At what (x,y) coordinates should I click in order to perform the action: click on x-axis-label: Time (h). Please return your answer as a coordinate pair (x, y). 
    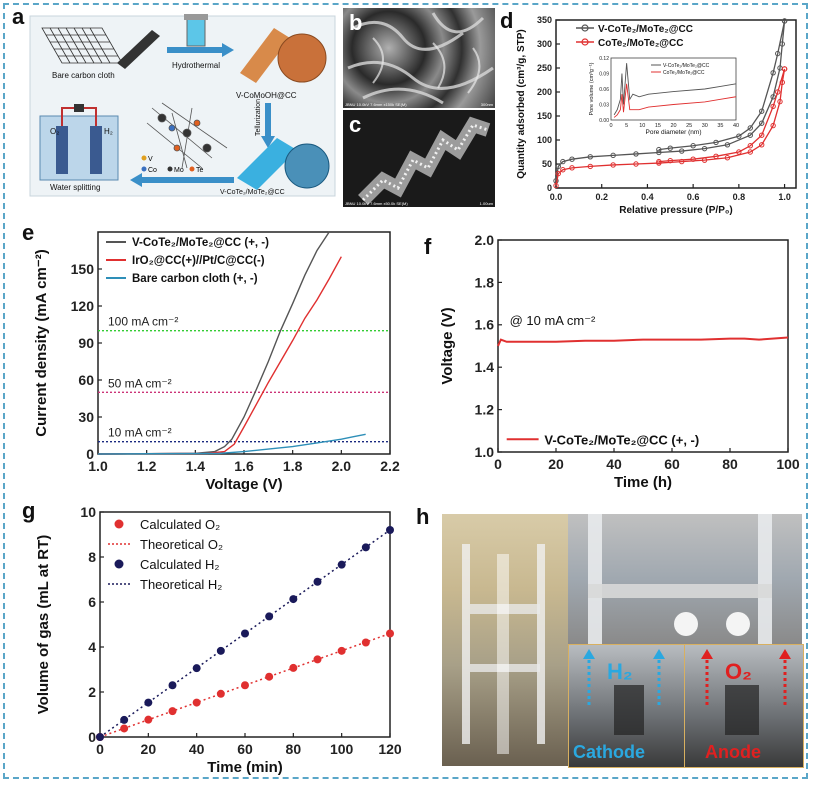
    Looking at the image, I should click on (643, 482).